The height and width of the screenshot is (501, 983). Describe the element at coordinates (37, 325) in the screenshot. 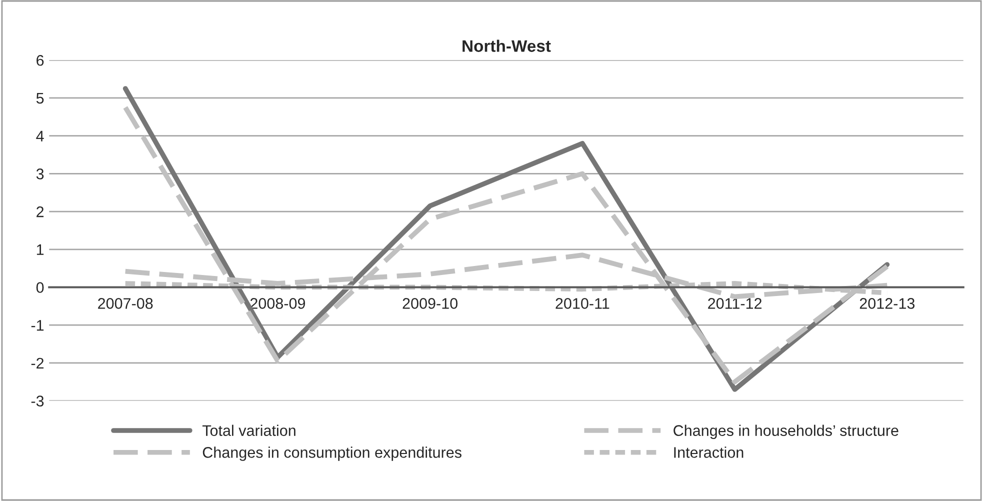

I see `y-tick-label: -1` at that location.